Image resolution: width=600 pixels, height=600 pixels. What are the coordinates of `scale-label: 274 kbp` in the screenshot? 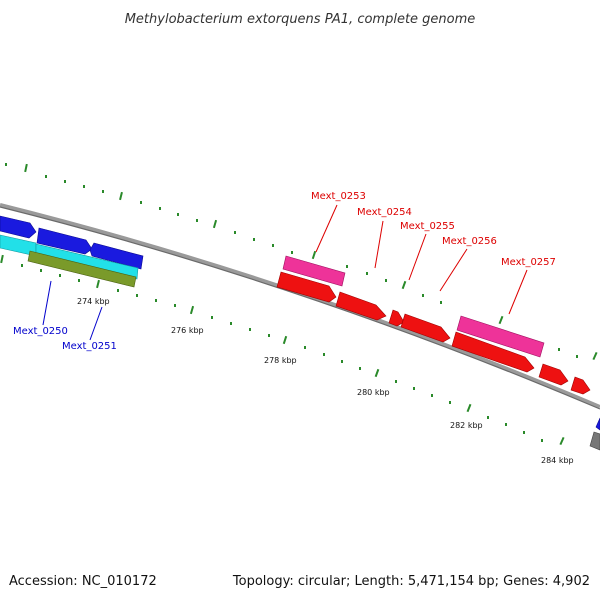 It's located at (93, 301).